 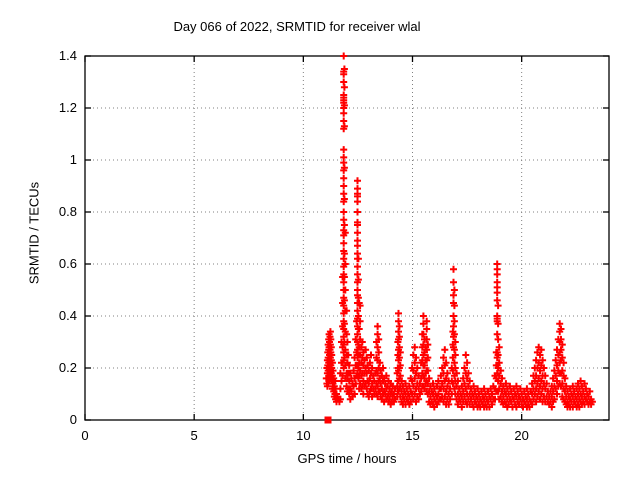 I want to click on x-tick-label: 0, so click(x=85, y=435).